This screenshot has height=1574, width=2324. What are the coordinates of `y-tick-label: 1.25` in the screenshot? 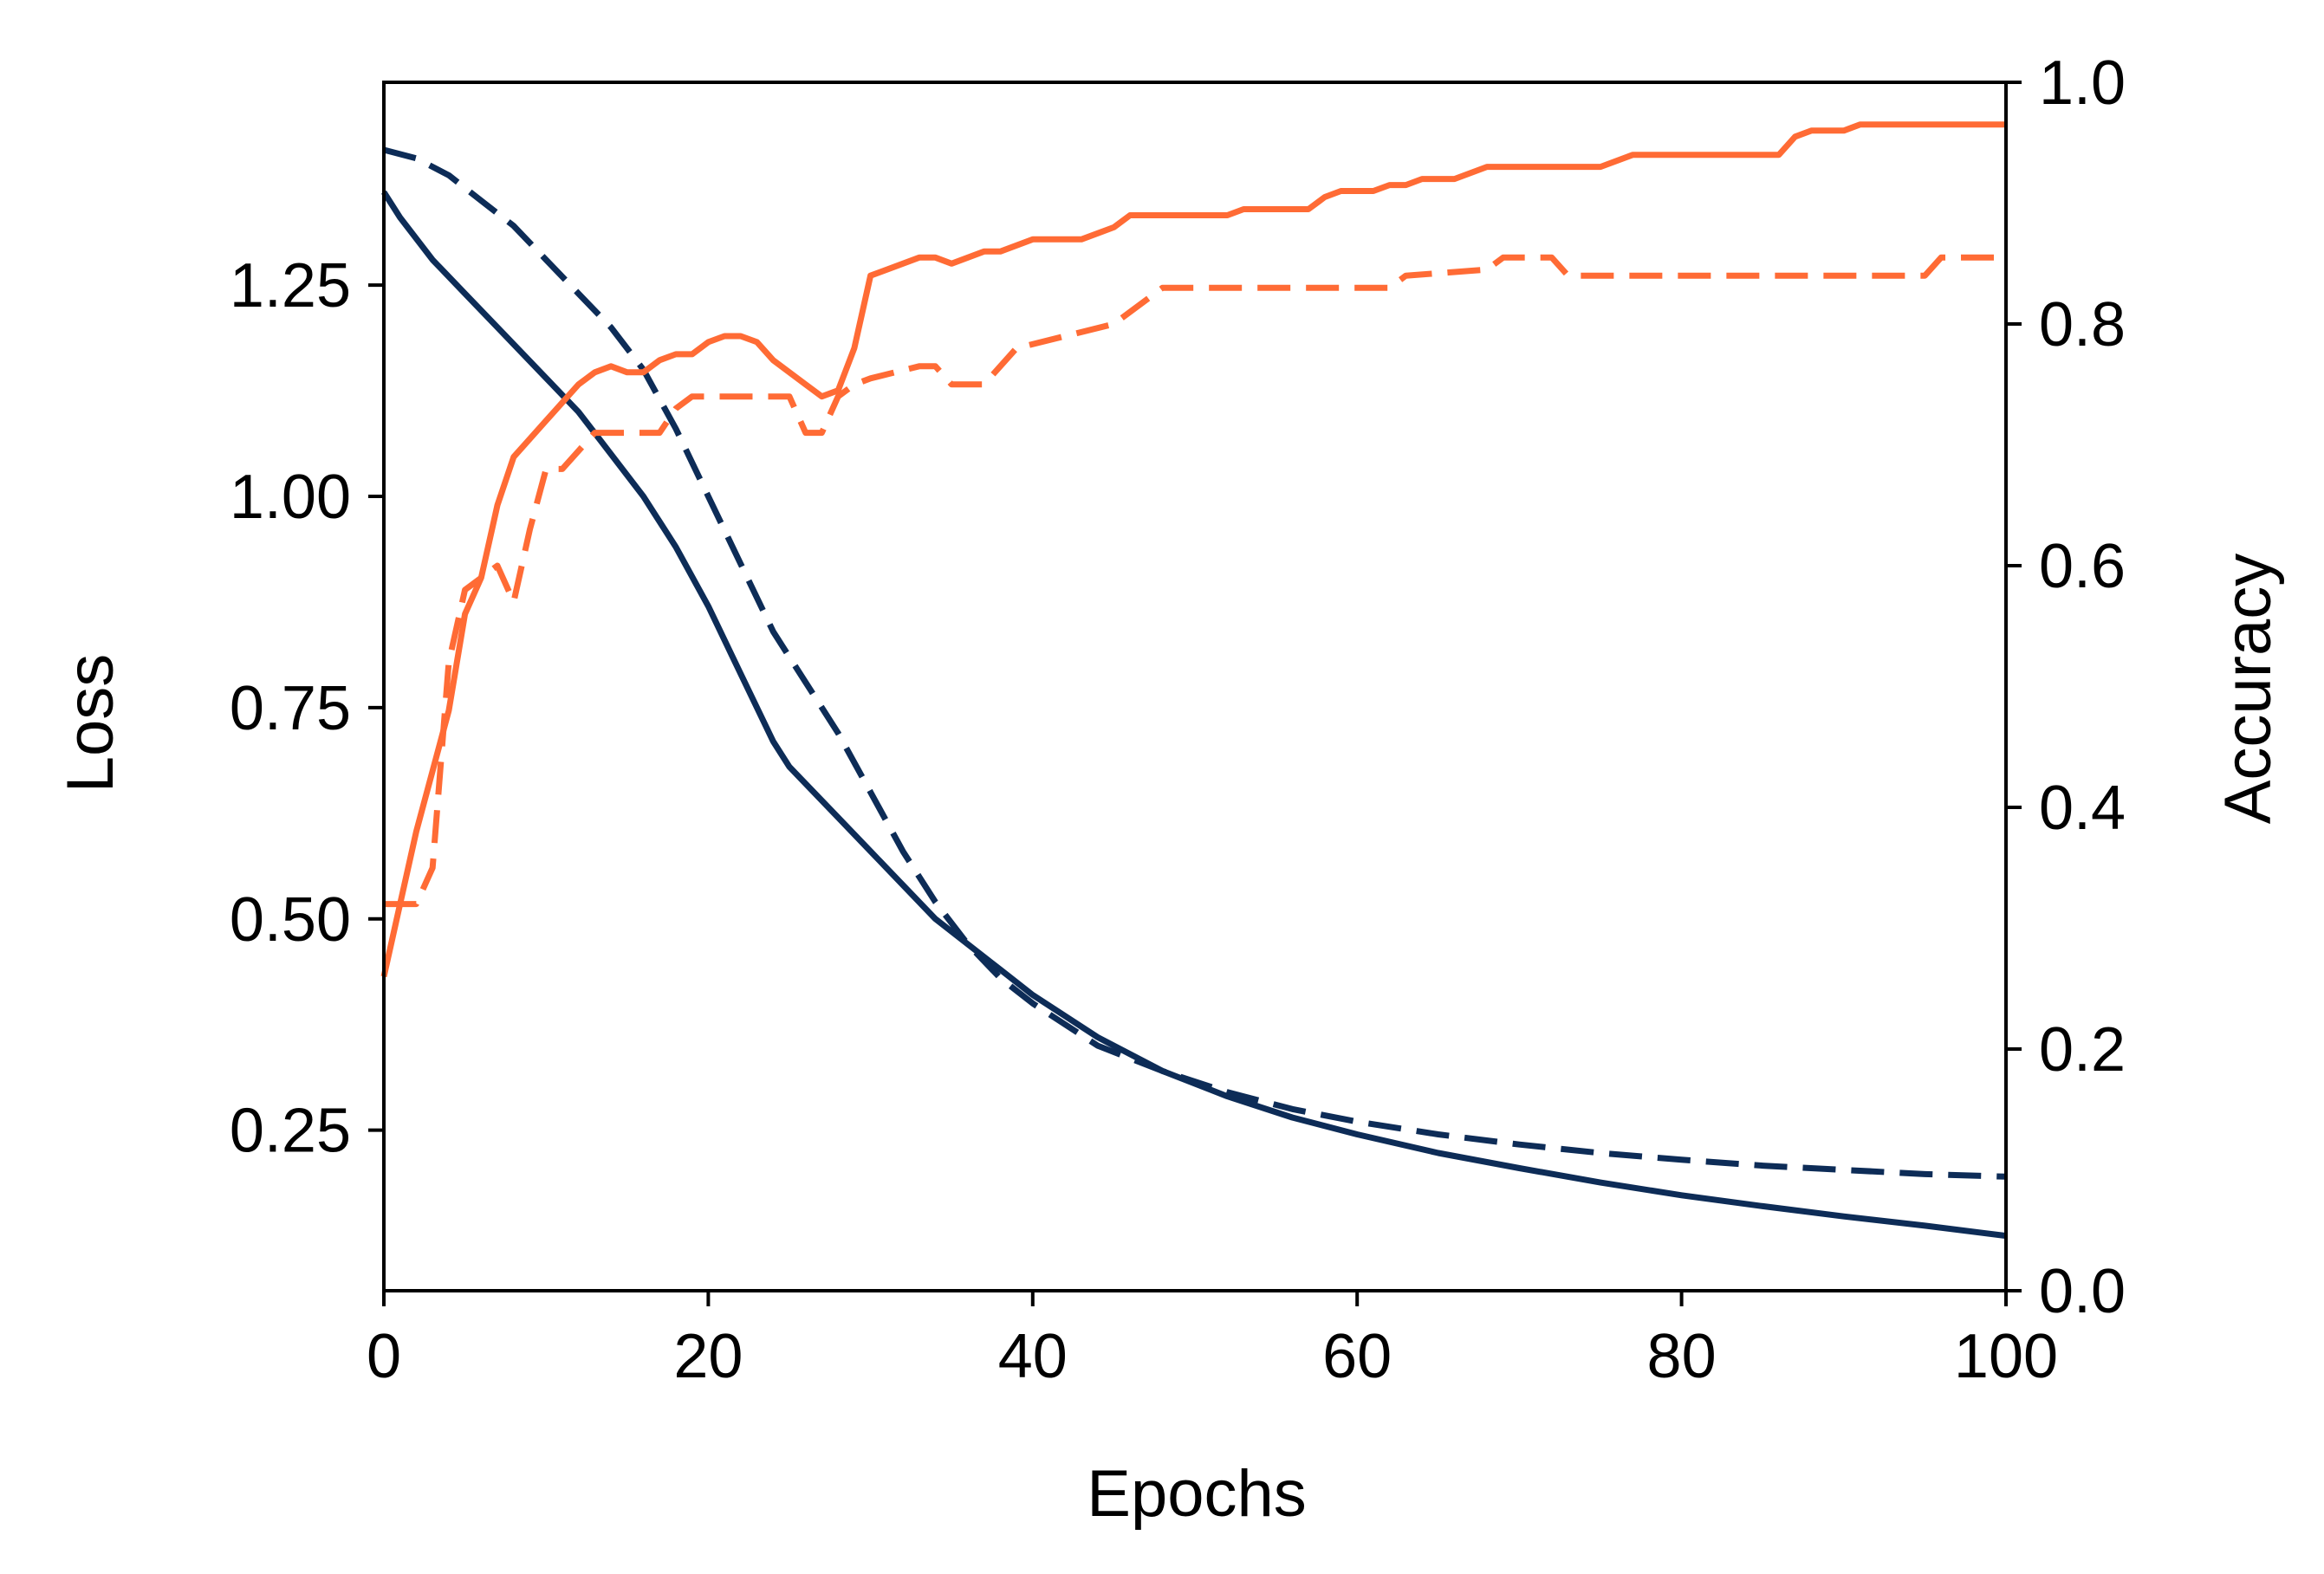 It's located at (290, 286).